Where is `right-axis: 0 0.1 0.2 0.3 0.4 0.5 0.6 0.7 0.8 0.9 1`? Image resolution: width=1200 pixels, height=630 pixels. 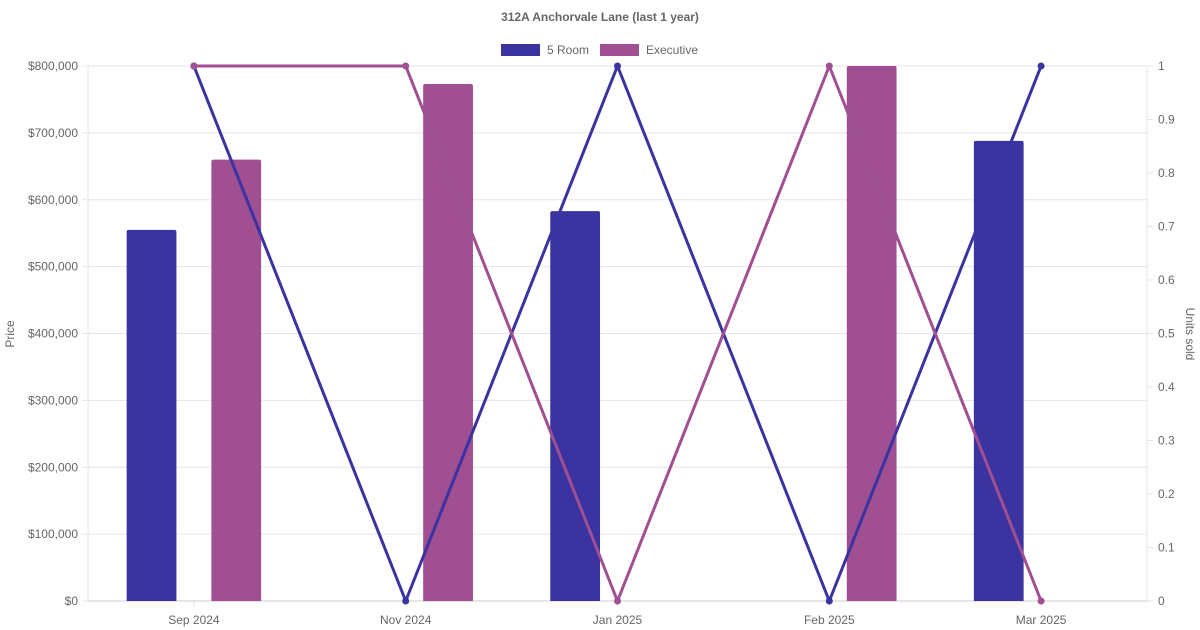
right-axis: 0 0.1 0.2 0.3 0.4 0.5 0.6 0.7 0.8 0.9 1 is located at coordinates (1166, 333).